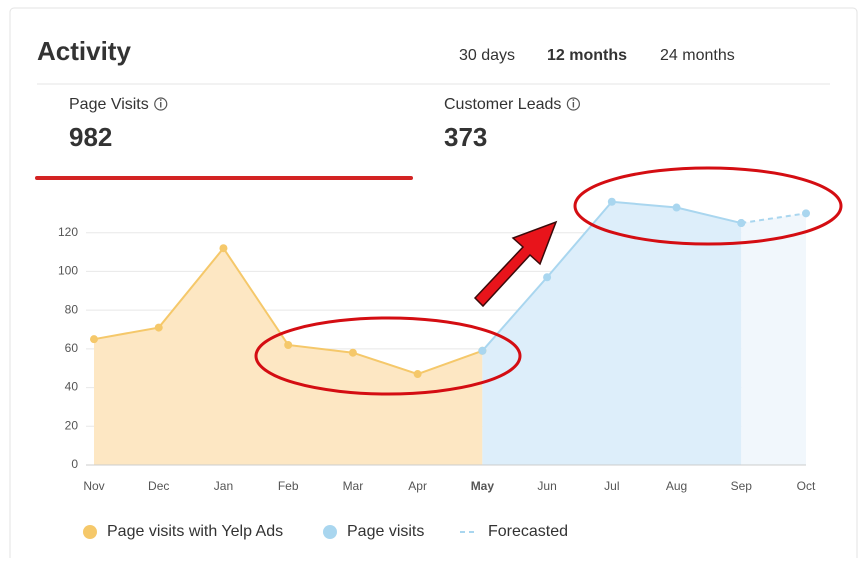 The height and width of the screenshot is (563, 864). Describe the element at coordinates (93, 486) in the screenshot. I see `x-tick-label: Nov` at that location.